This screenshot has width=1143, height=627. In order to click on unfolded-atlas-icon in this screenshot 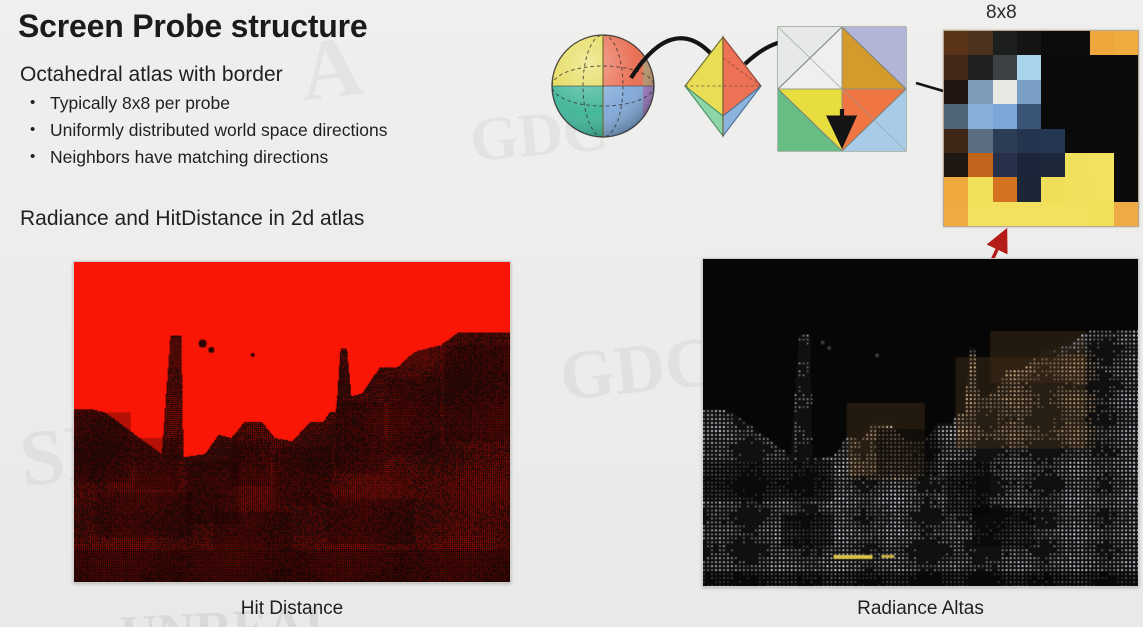, I will do `click(842, 89)`.